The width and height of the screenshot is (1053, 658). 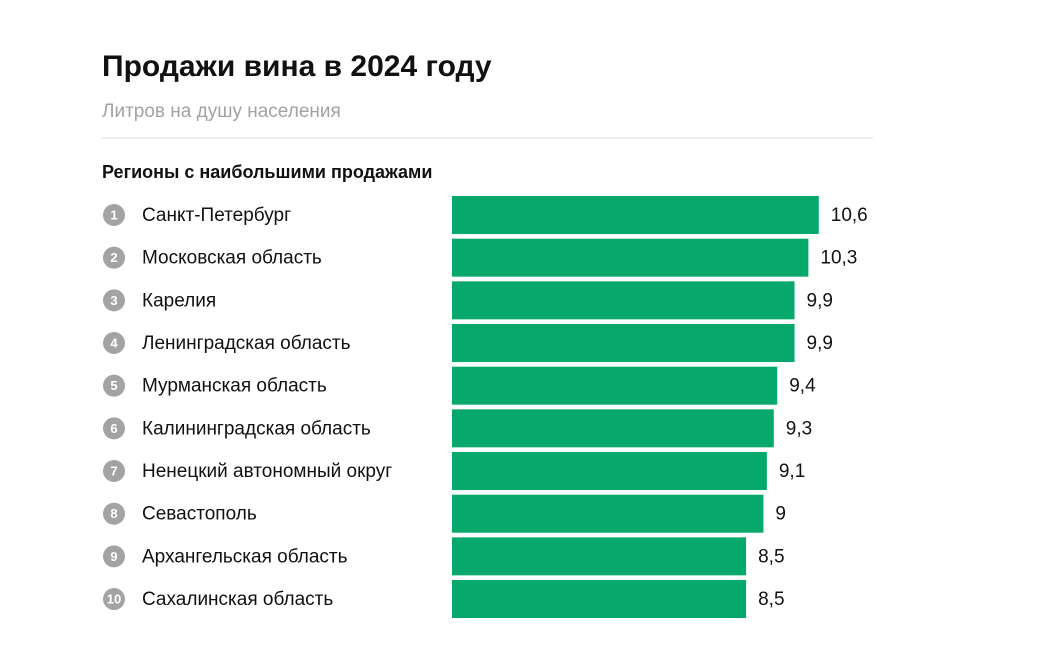 What do you see at coordinates (245, 556) in the screenshot?
I see `category-label: Архангельская область` at bounding box center [245, 556].